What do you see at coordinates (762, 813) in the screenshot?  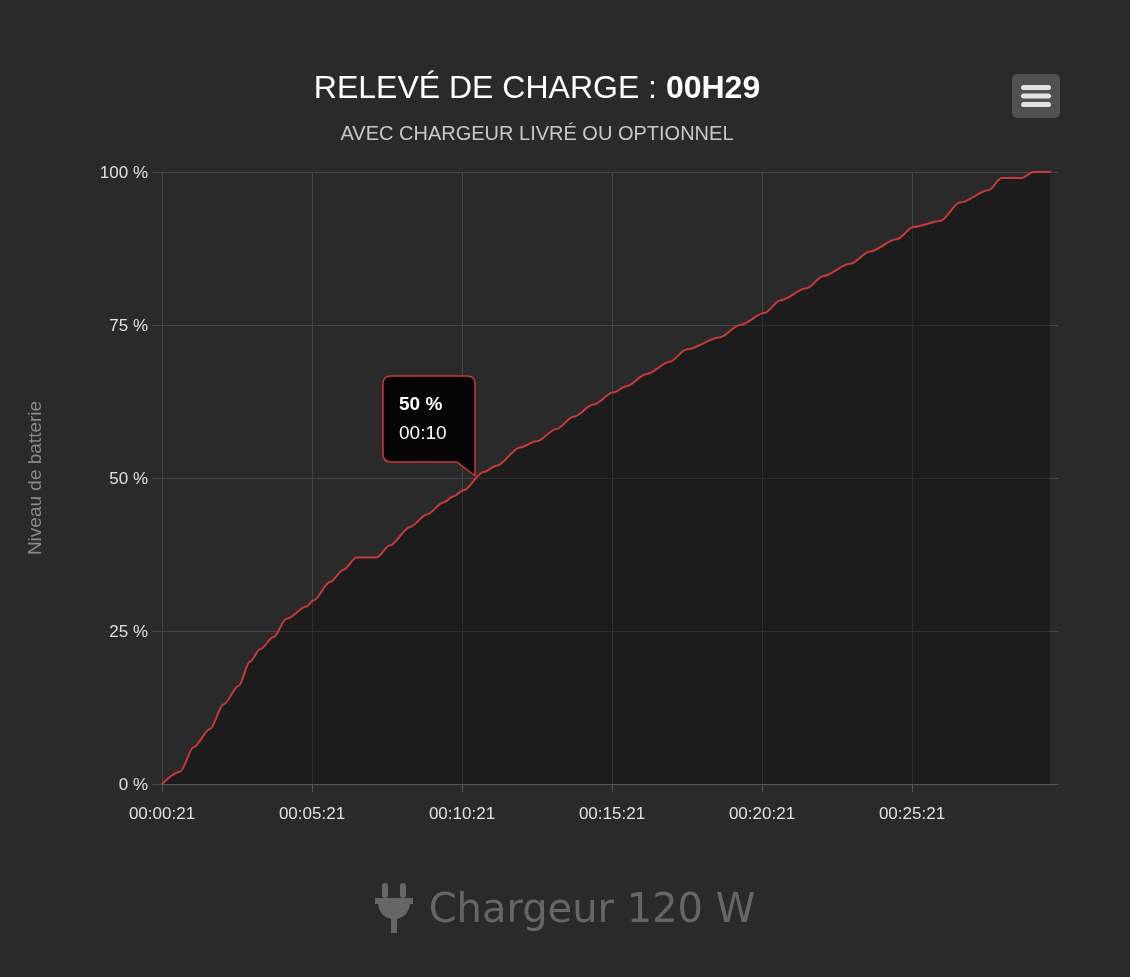 I see `x-tick-label: 00:20:21` at bounding box center [762, 813].